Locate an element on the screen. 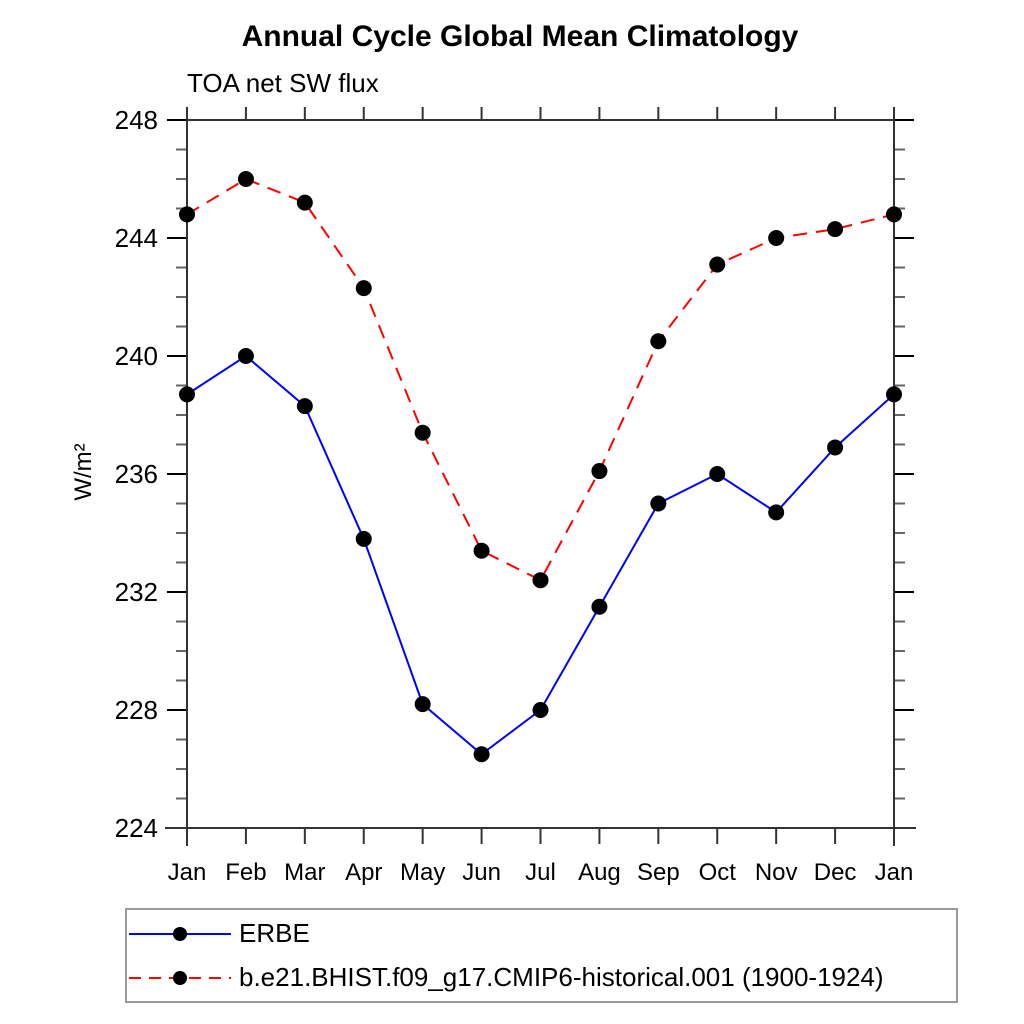 This screenshot has width=1024, height=1024. x-tick-label: Oct is located at coordinates (718, 872).